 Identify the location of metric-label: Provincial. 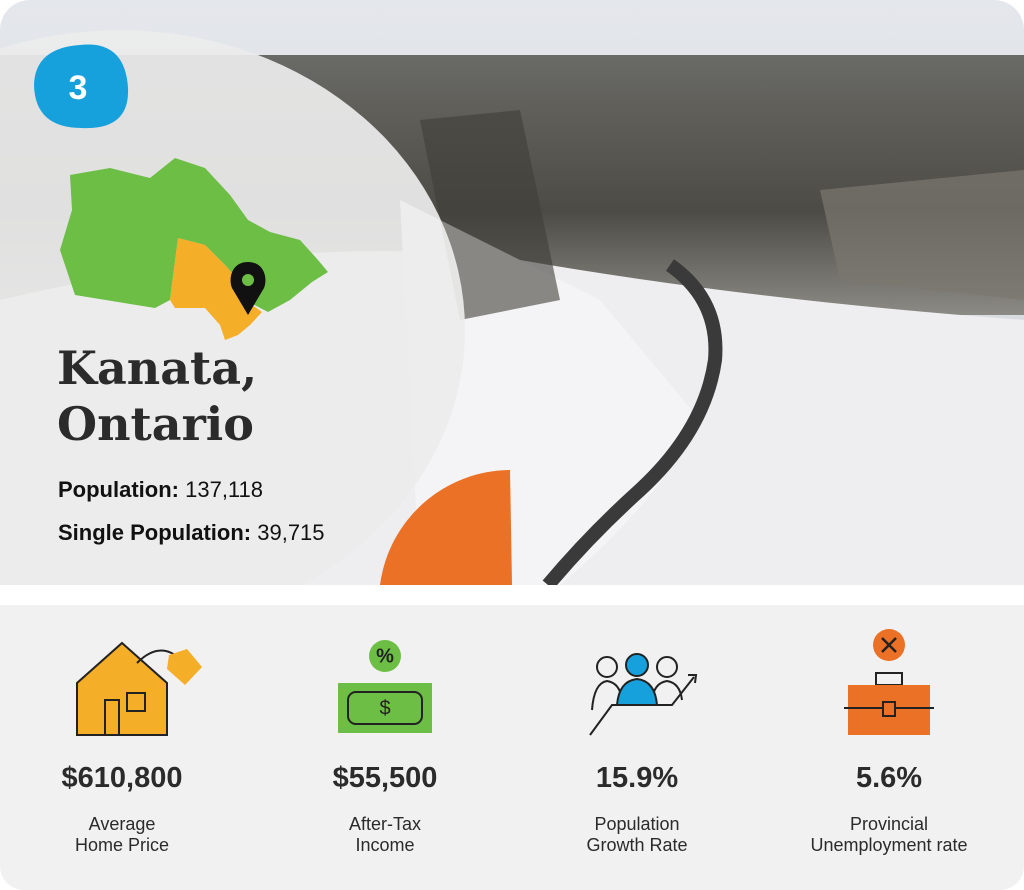
(889, 824).